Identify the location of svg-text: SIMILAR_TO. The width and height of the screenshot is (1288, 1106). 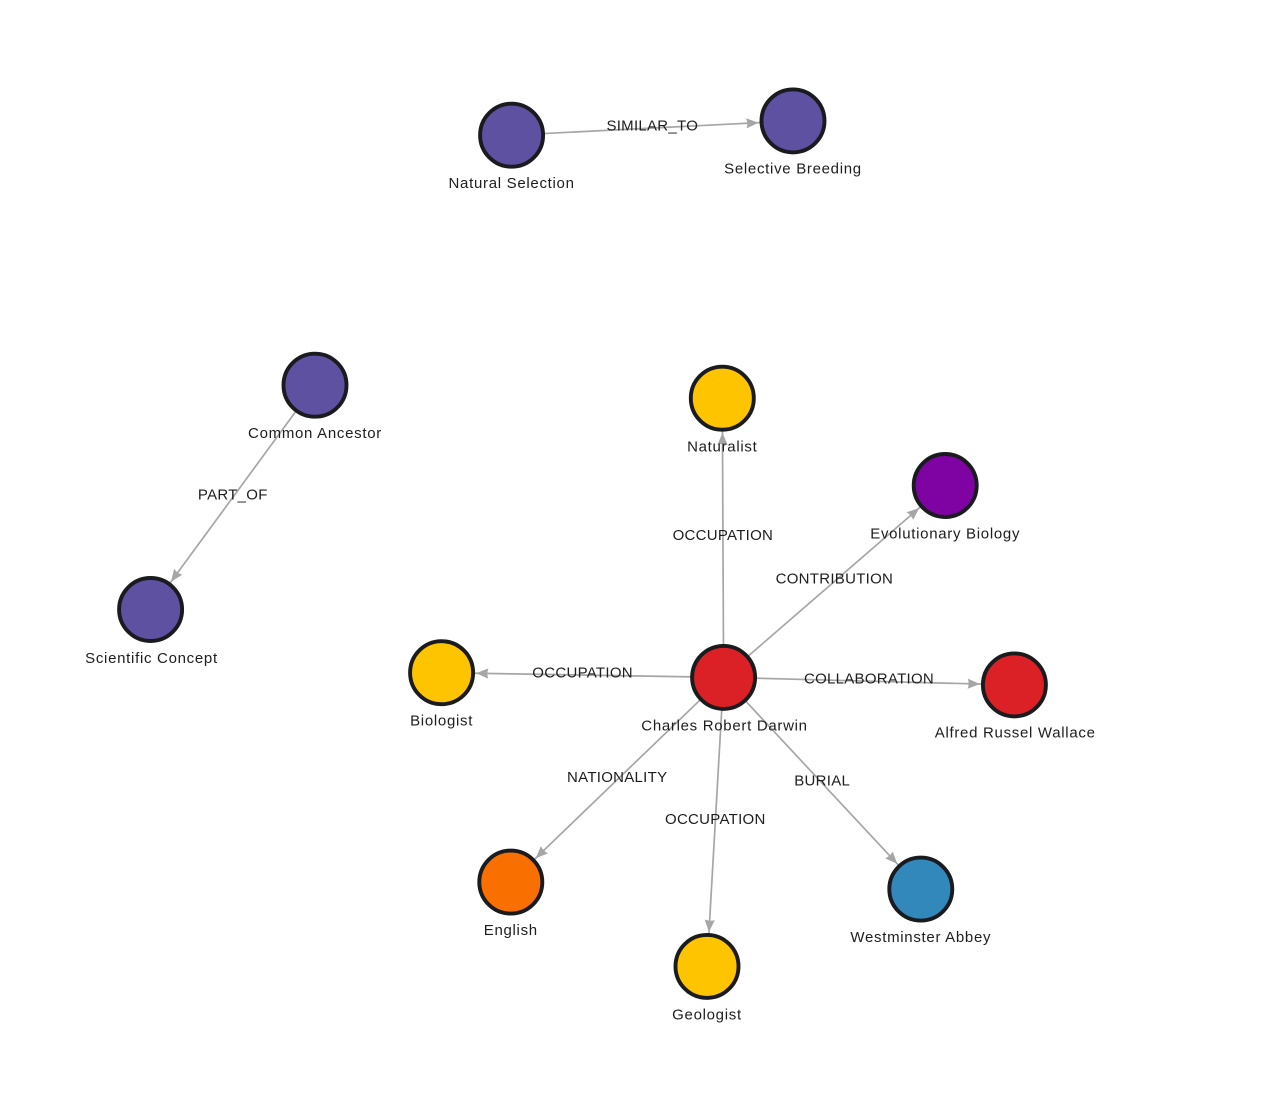
(652, 125).